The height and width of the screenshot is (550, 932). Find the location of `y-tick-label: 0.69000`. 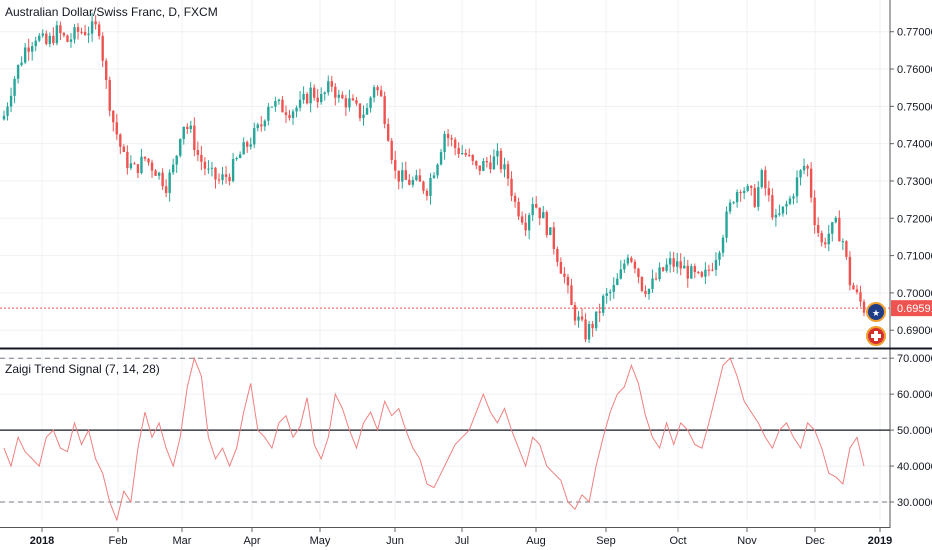

y-tick-label: 0.69000 is located at coordinates (914, 331).